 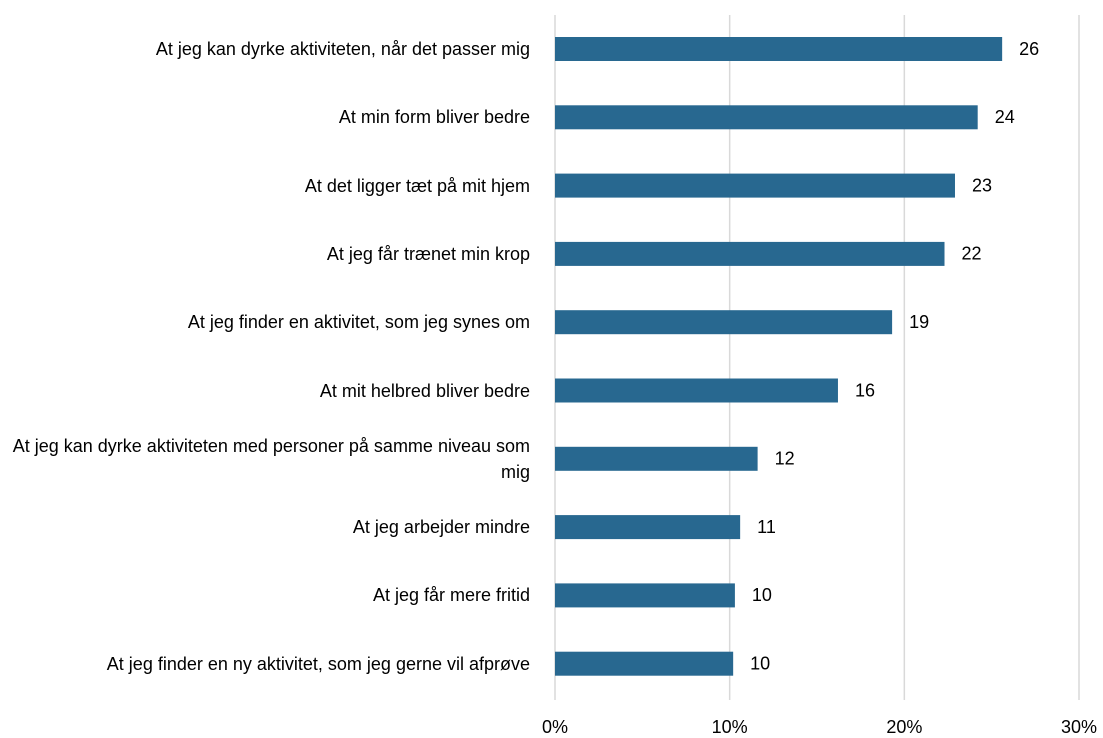 I want to click on data-label: 11, so click(x=766, y=527).